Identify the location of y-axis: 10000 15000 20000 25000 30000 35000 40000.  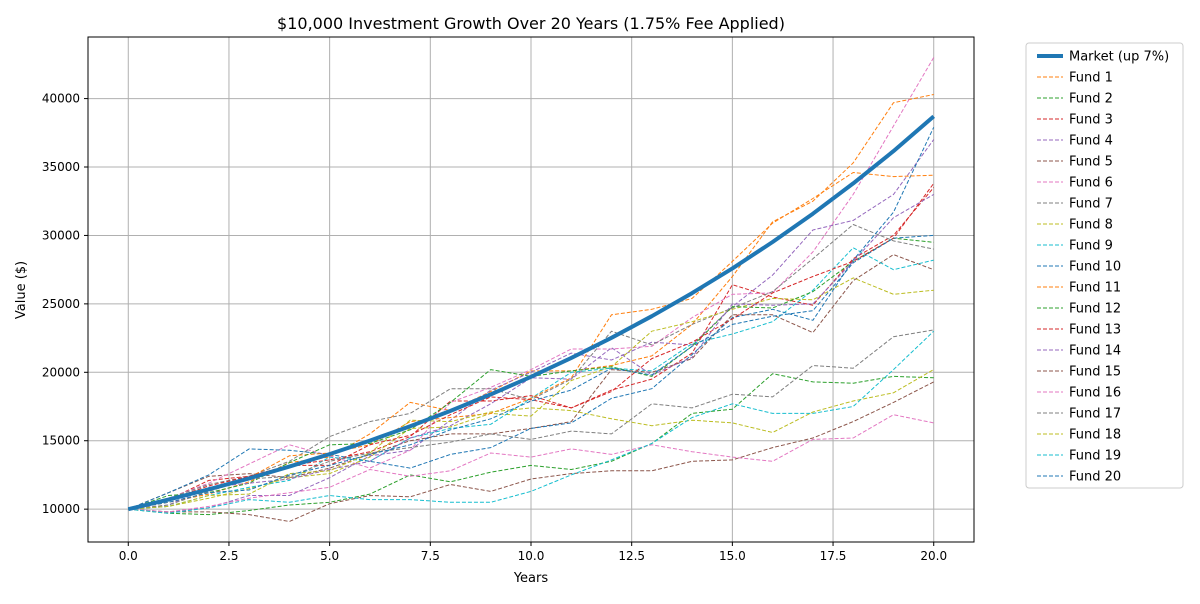
(65, 304).